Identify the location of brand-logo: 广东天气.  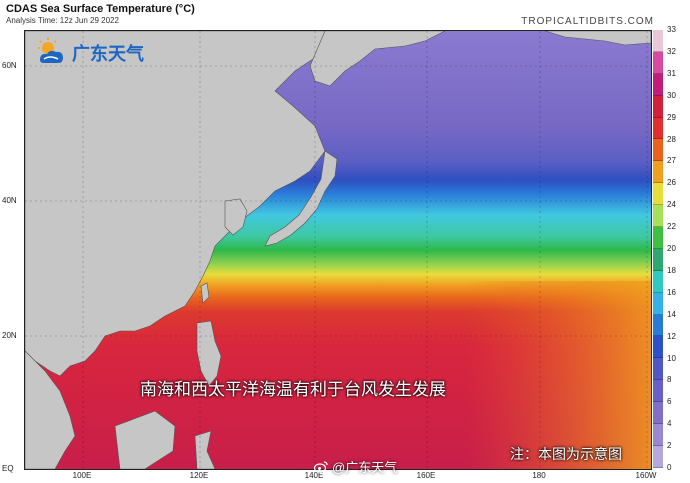
(90, 53).